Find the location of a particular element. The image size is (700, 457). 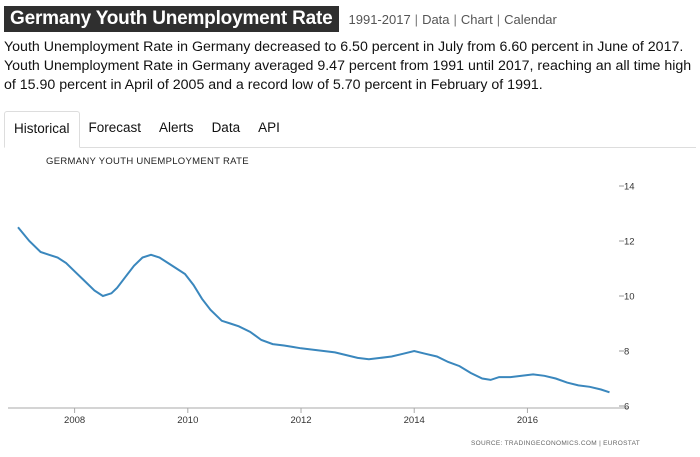

source-label: SOURCE: TRADINGECONOMICS.COM | EUROSTAT is located at coordinates (555, 443).